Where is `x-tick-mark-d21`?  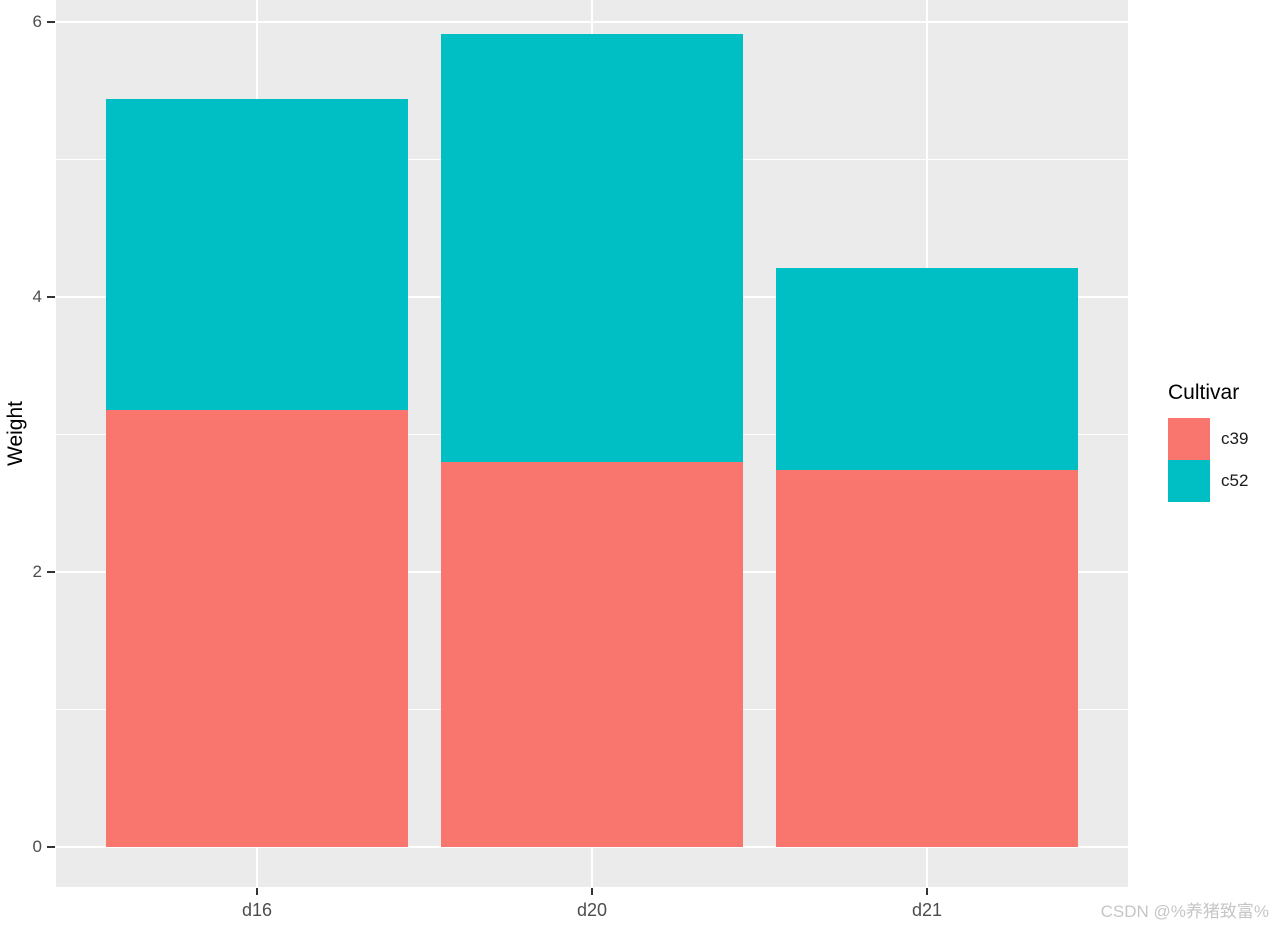 x-tick-mark-d21 is located at coordinates (927, 891).